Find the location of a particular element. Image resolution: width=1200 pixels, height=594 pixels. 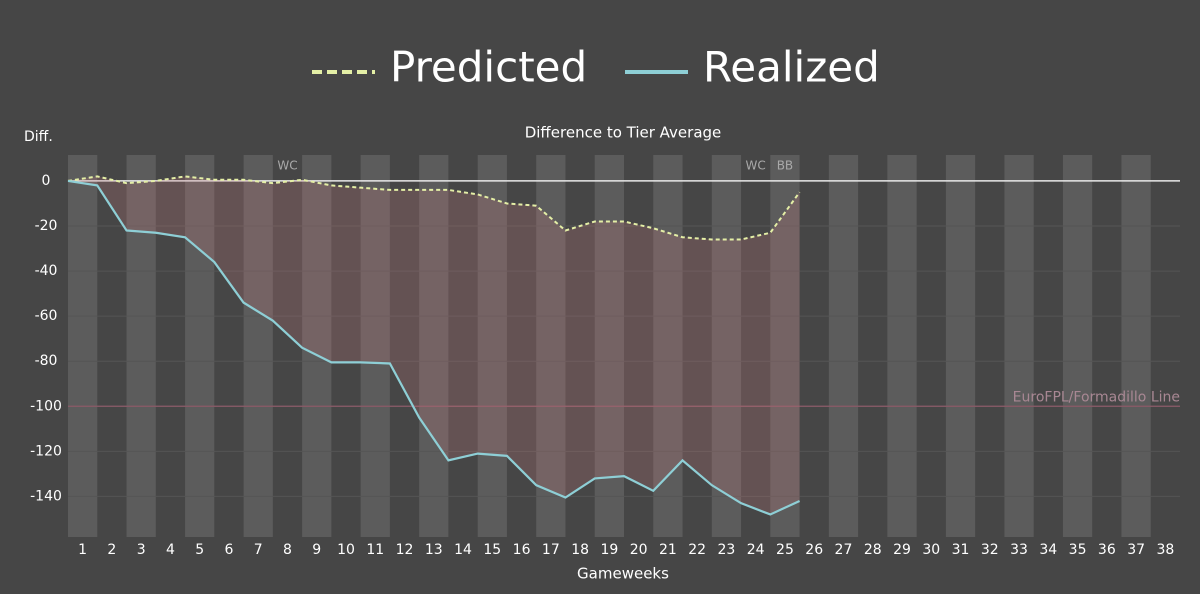

y-tick-label: -40 is located at coordinates (46, 271).